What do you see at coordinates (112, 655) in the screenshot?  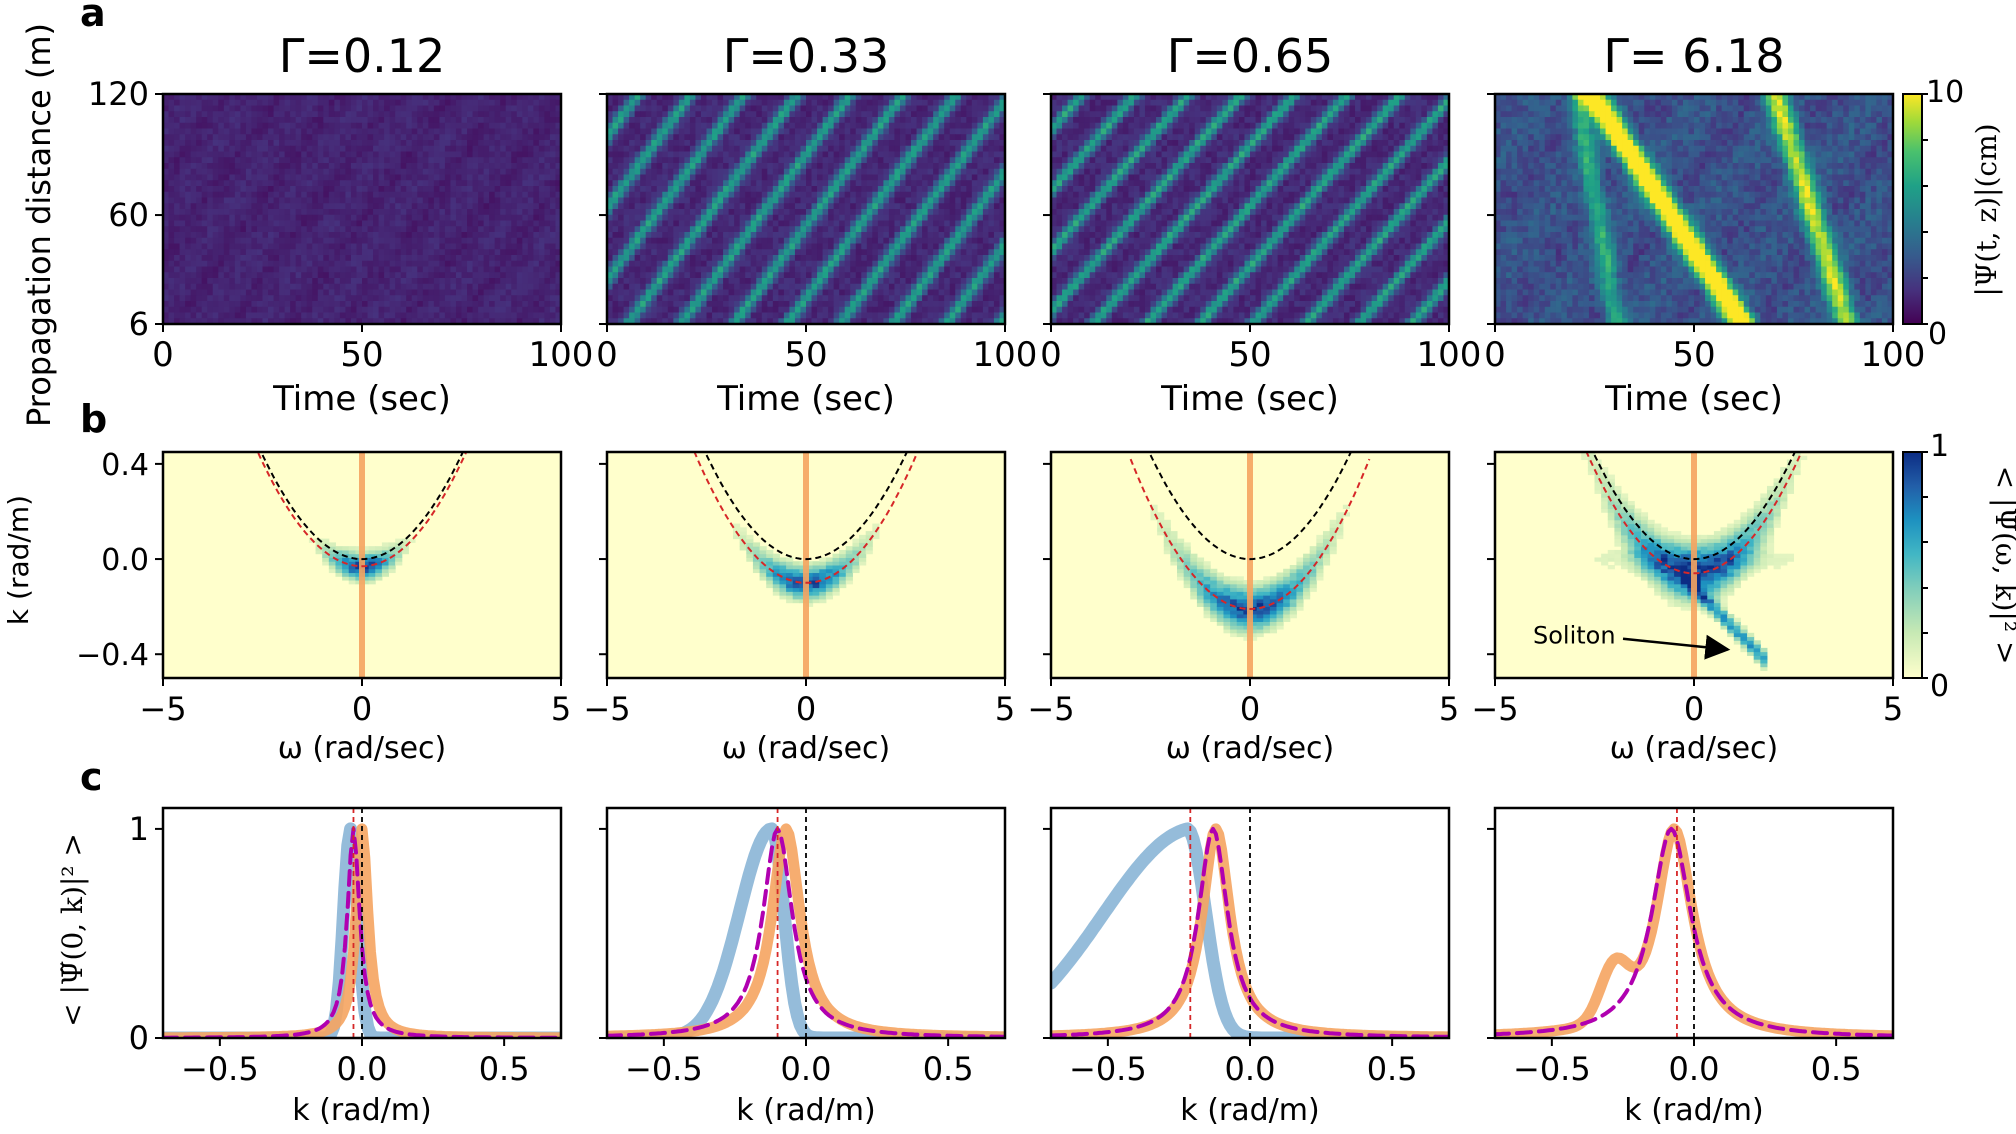 I see `panel-b-1-ytick-label-2: −0.4` at bounding box center [112, 655].